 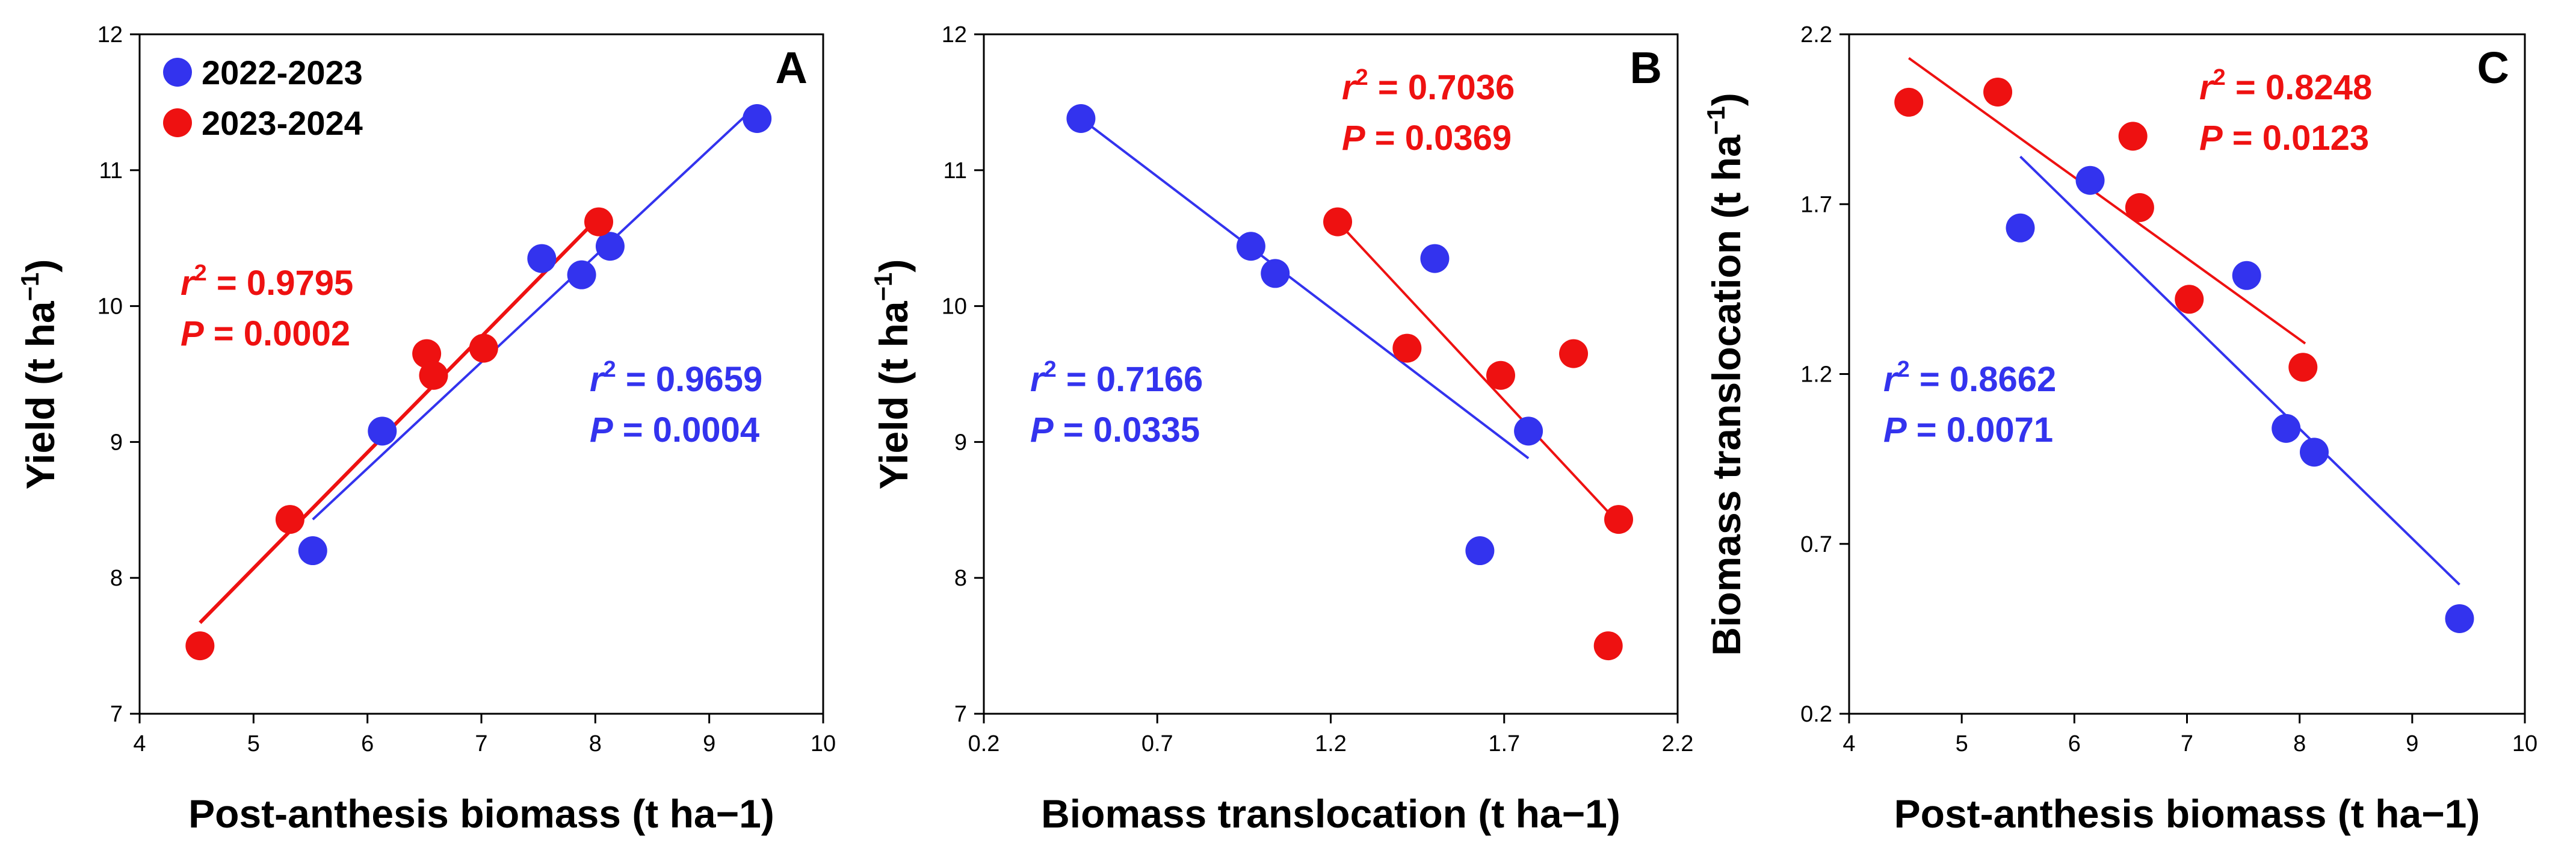 I want to click on r-squared-value: = 0.9659, so click(x=689, y=379).